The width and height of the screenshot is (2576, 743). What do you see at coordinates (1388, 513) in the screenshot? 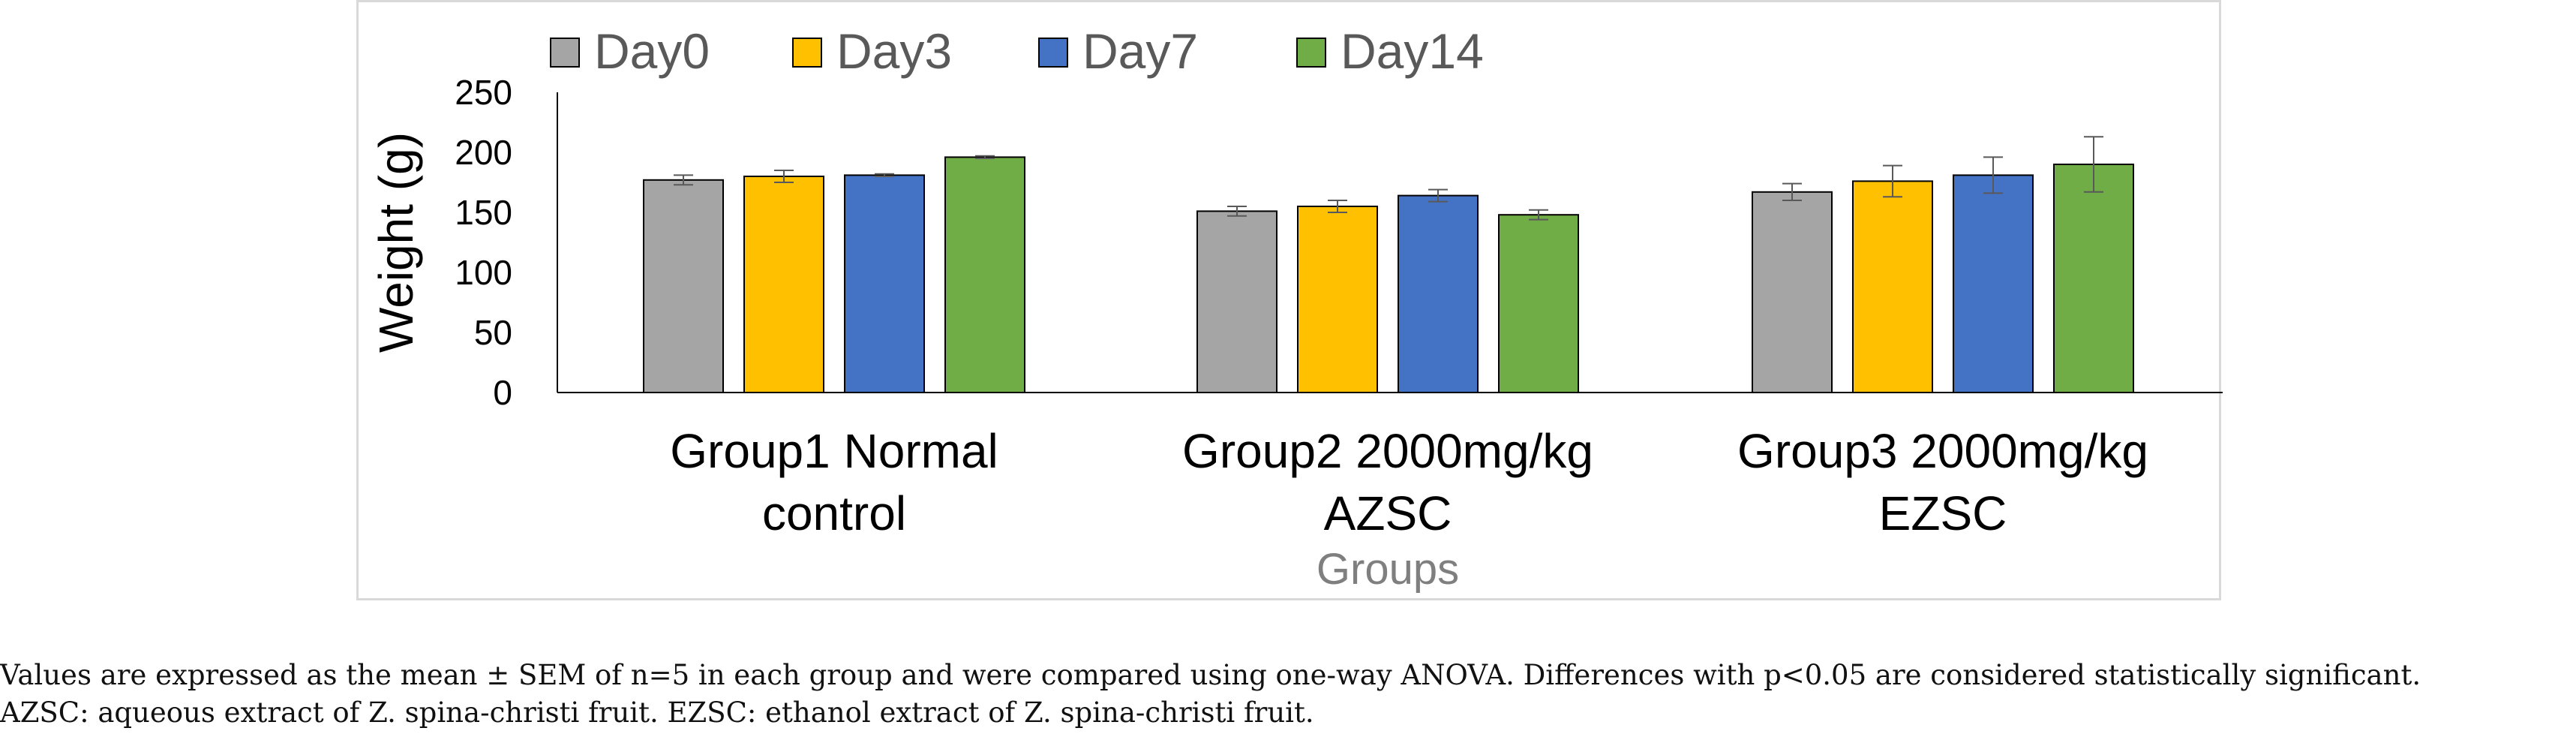
I see `x-category-label: AZSC` at bounding box center [1388, 513].